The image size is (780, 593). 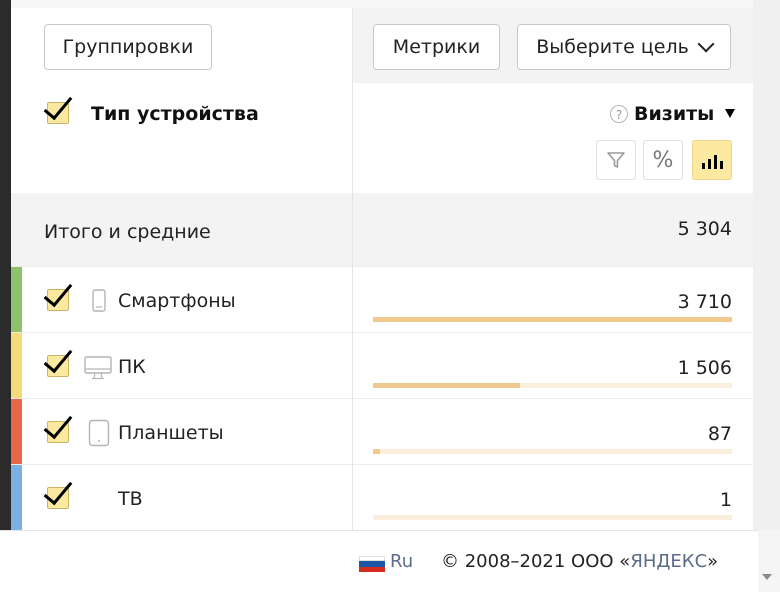 I want to click on russian-flag-icon, so click(x=372, y=564).